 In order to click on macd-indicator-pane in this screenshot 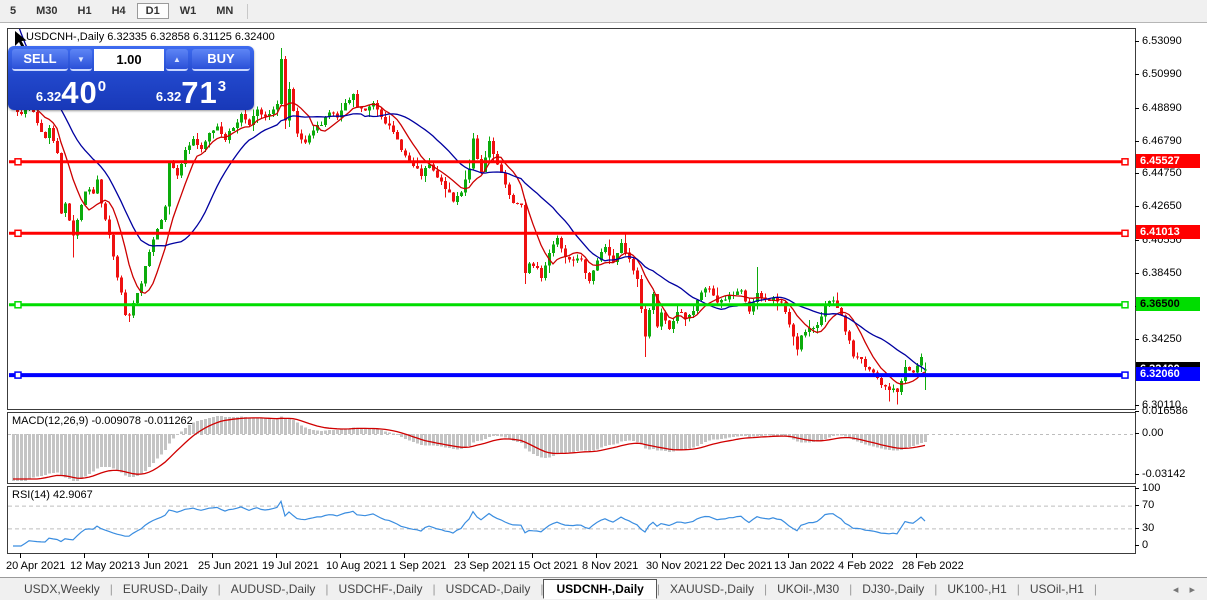, I will do `click(571, 448)`.